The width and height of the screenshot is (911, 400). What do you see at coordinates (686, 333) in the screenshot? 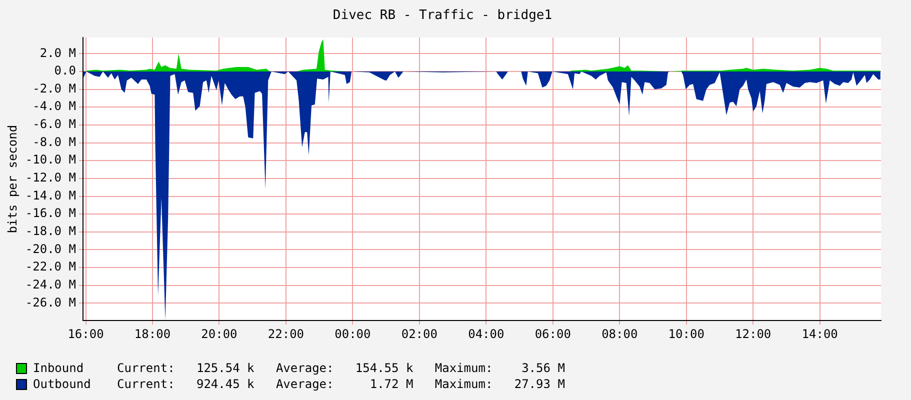
I see `x-tick-label: 10:00` at bounding box center [686, 333].